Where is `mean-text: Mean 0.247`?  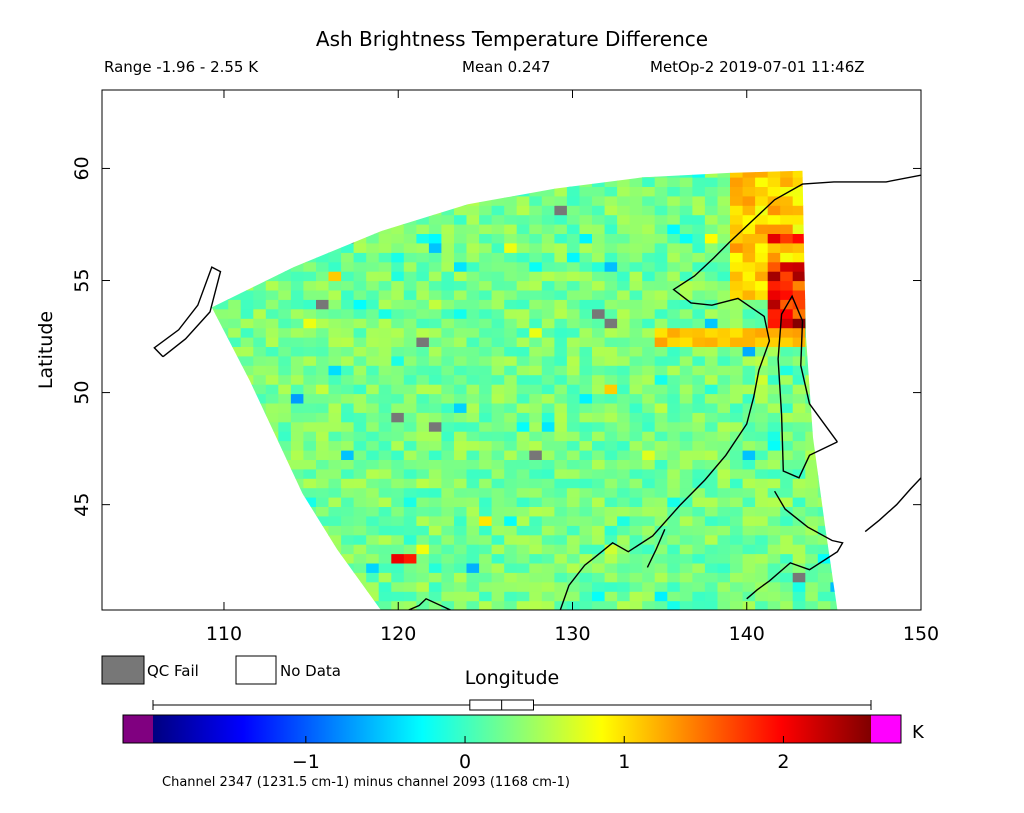
mean-text: Mean 0.247 is located at coordinates (506, 67).